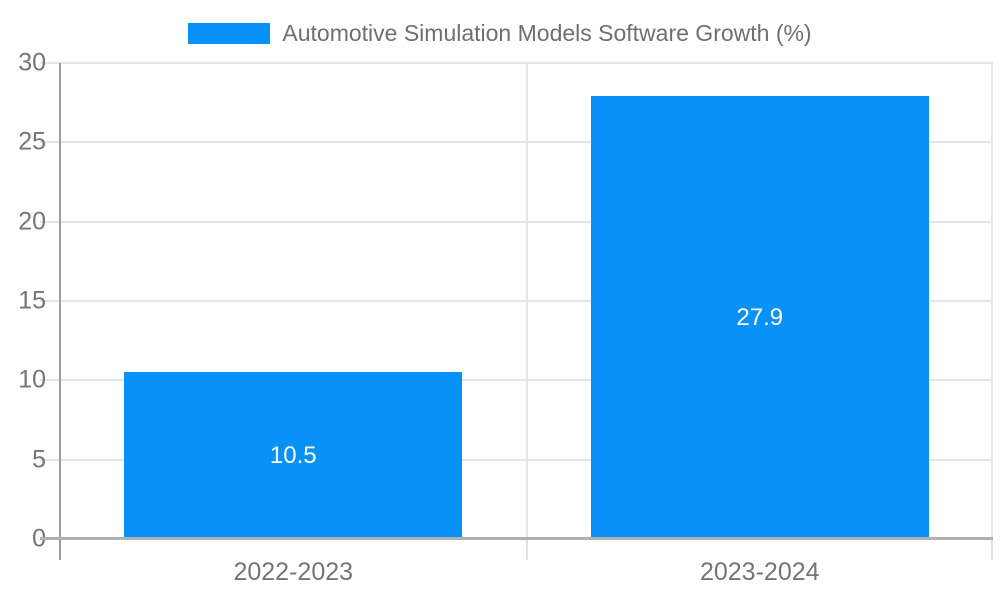 Image resolution: width=1000 pixels, height=600 pixels. What do you see at coordinates (23, 539) in the screenshot?
I see `y-axis-tick-label: 0` at bounding box center [23, 539].